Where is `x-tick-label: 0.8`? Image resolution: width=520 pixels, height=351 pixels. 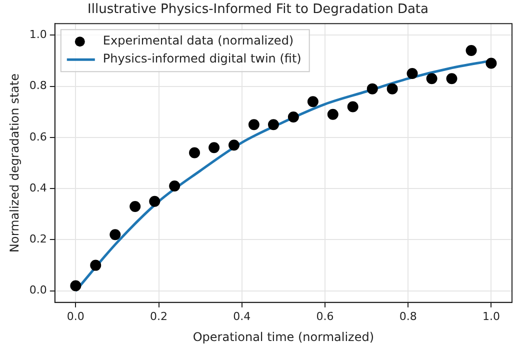 x-tick-label: 0.8 is located at coordinates (408, 316).